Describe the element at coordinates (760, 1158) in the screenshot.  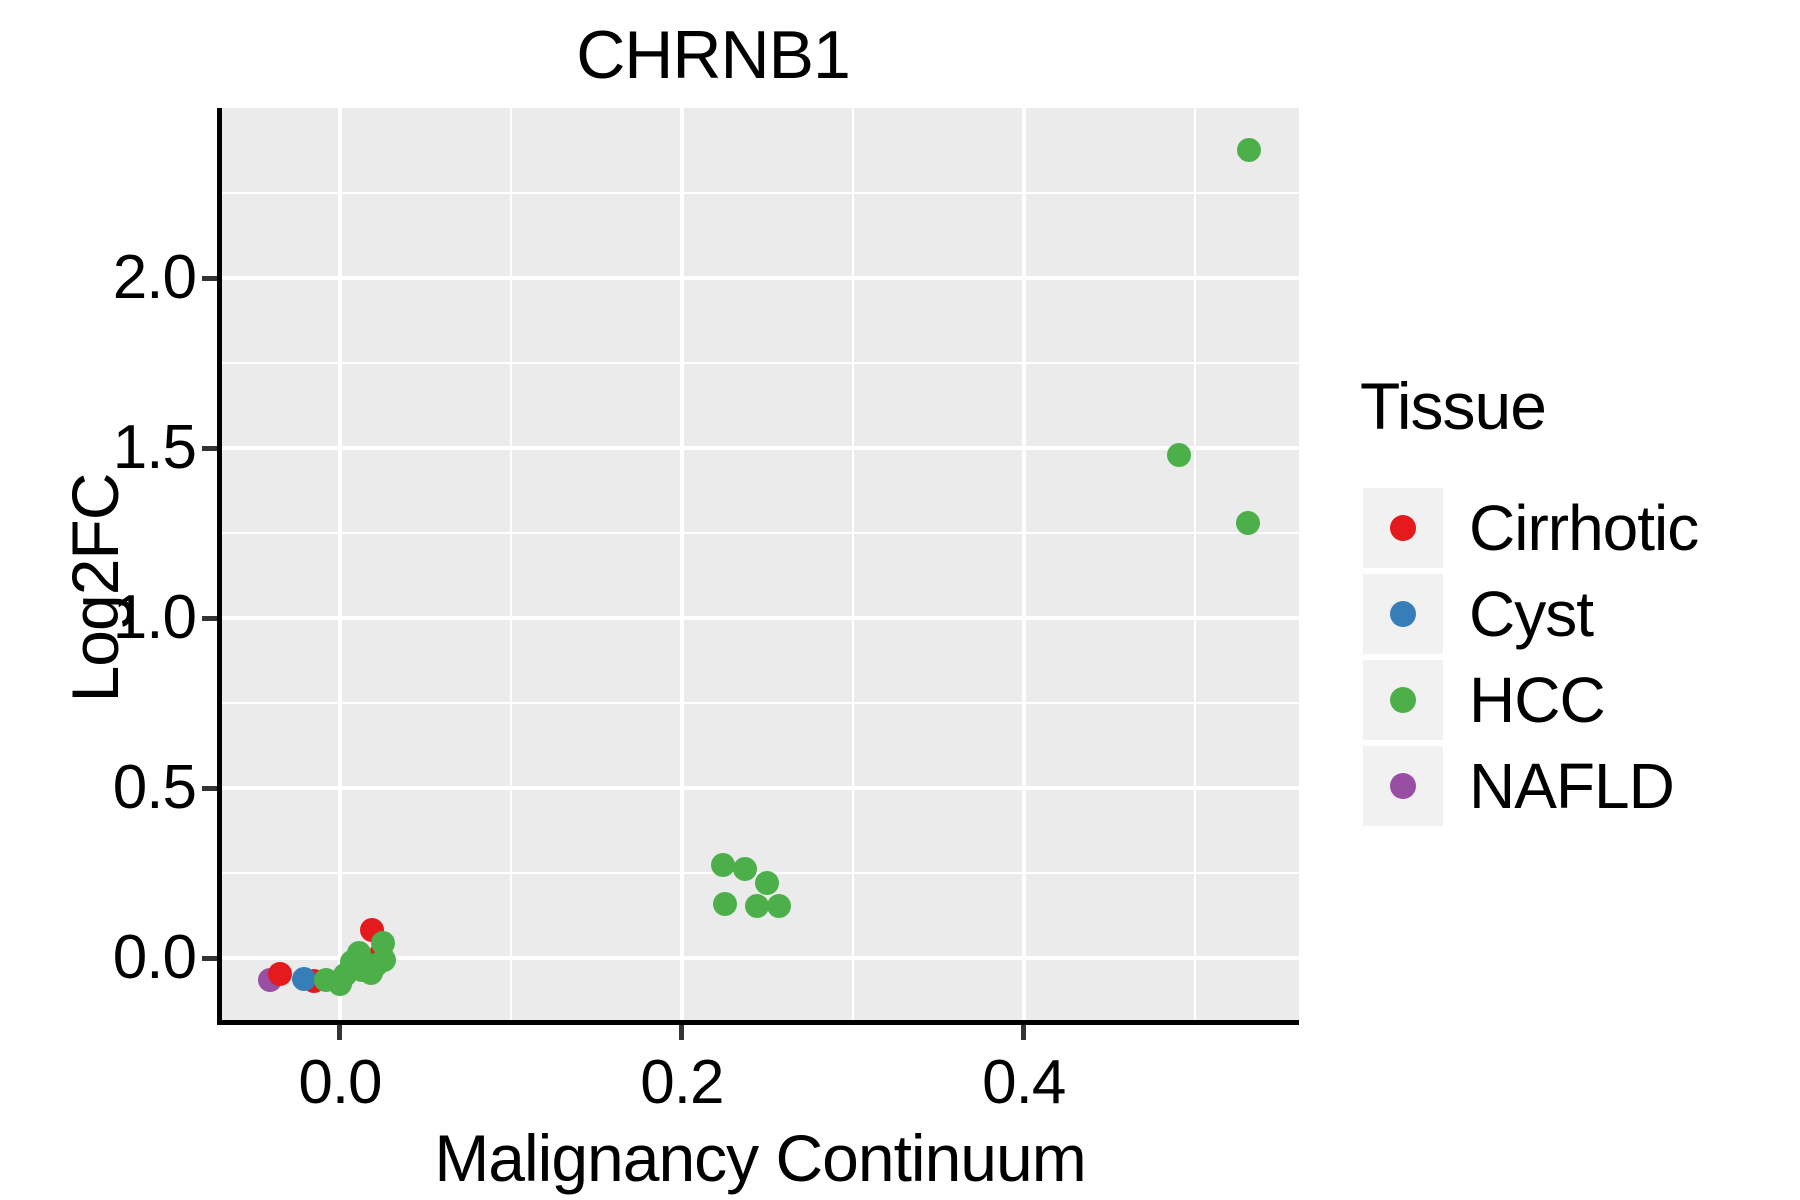
I see `x-axis-title: Malignancy Continuum` at that location.